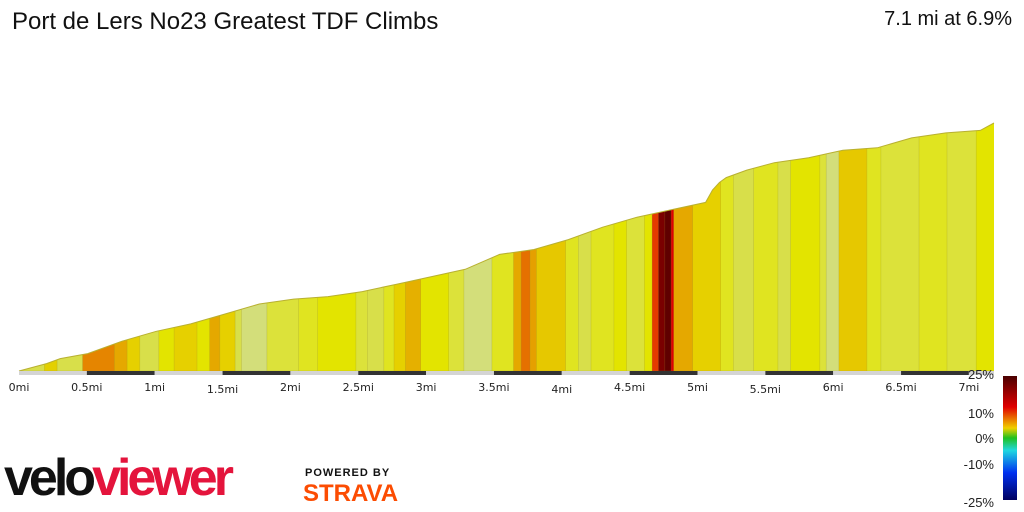  I want to click on x-tick-label: 3mi, so click(426, 387).